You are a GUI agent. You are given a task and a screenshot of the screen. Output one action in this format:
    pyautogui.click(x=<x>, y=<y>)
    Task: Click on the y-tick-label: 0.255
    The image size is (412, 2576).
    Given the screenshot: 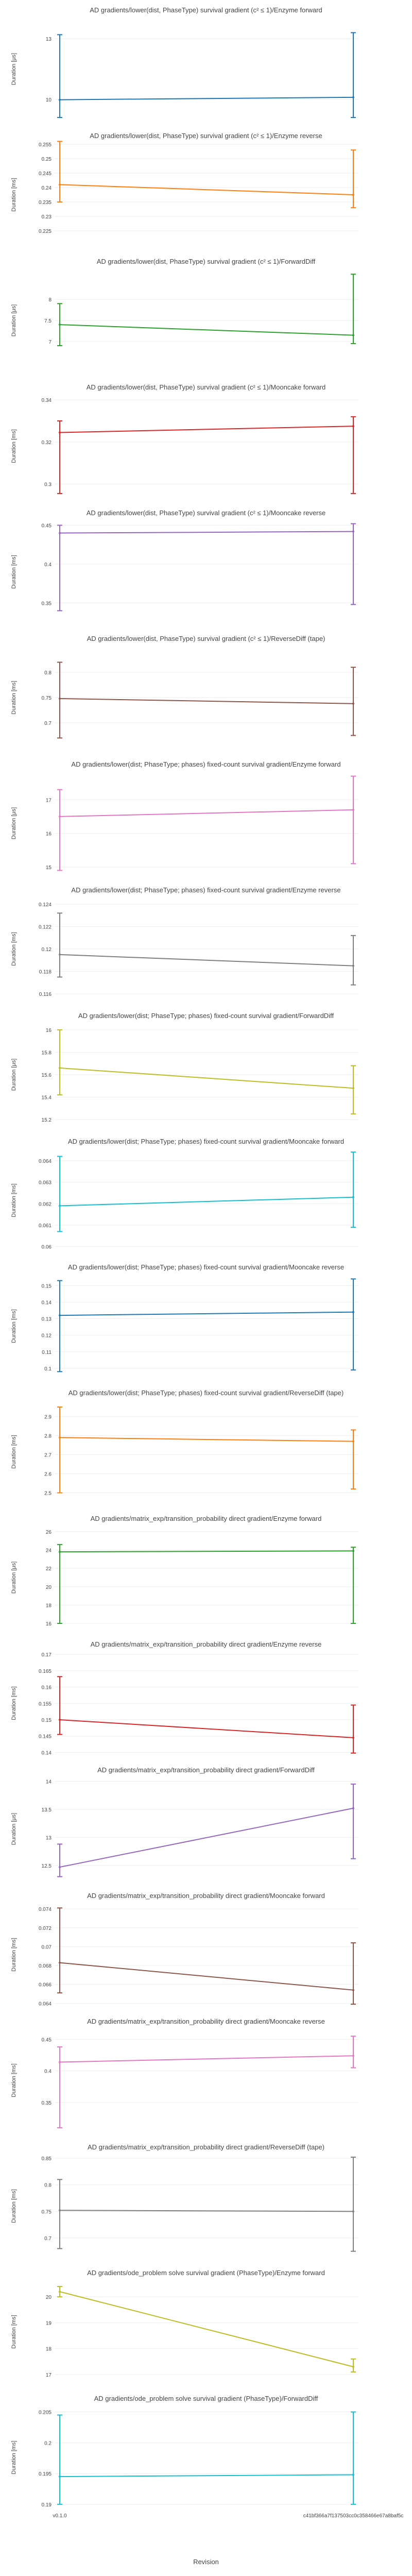 What is the action you would take?
    pyautogui.click(x=45, y=145)
    